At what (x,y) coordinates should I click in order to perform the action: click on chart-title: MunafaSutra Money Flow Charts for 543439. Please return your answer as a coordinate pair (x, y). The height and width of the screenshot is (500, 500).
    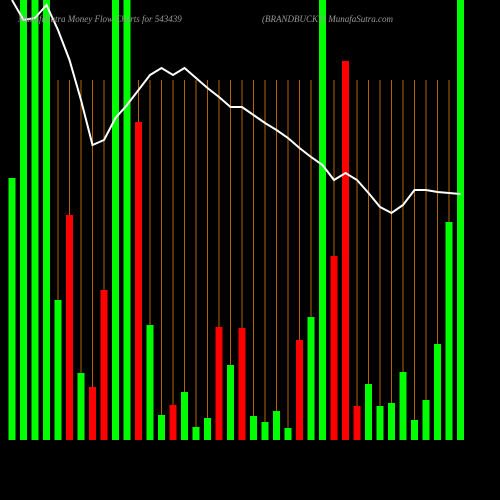
    Looking at the image, I should click on (99, 19).